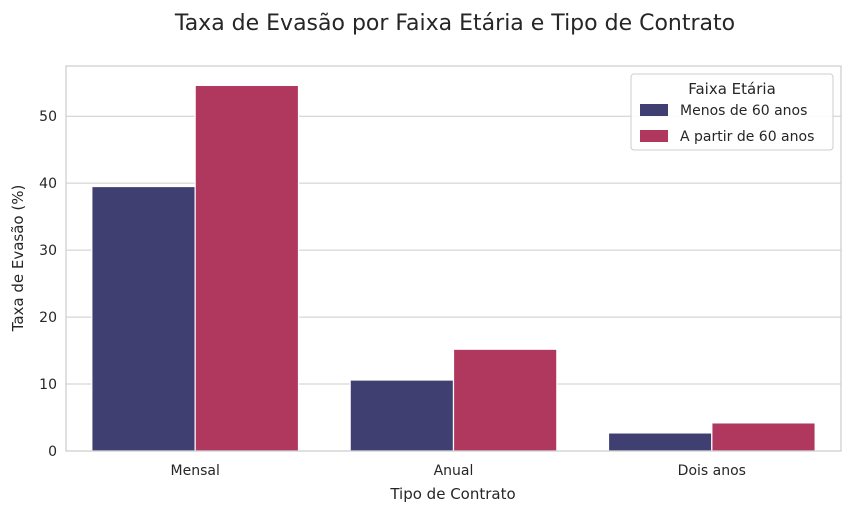  What do you see at coordinates (452, 494) in the screenshot?
I see `x-axis-label: Tipo de Contrato` at bounding box center [452, 494].